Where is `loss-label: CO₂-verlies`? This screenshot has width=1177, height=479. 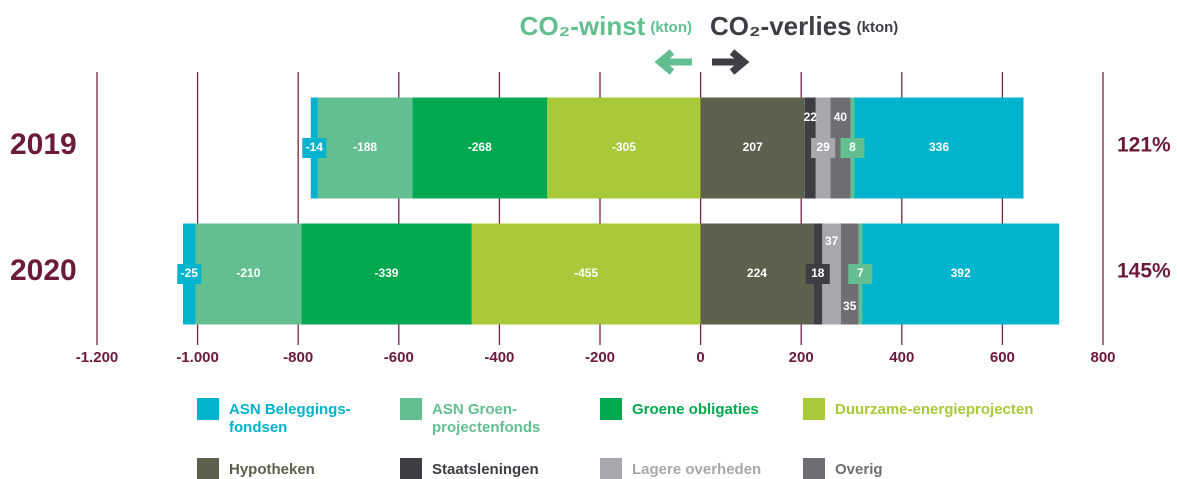 loss-label: CO₂-verlies is located at coordinates (781, 26).